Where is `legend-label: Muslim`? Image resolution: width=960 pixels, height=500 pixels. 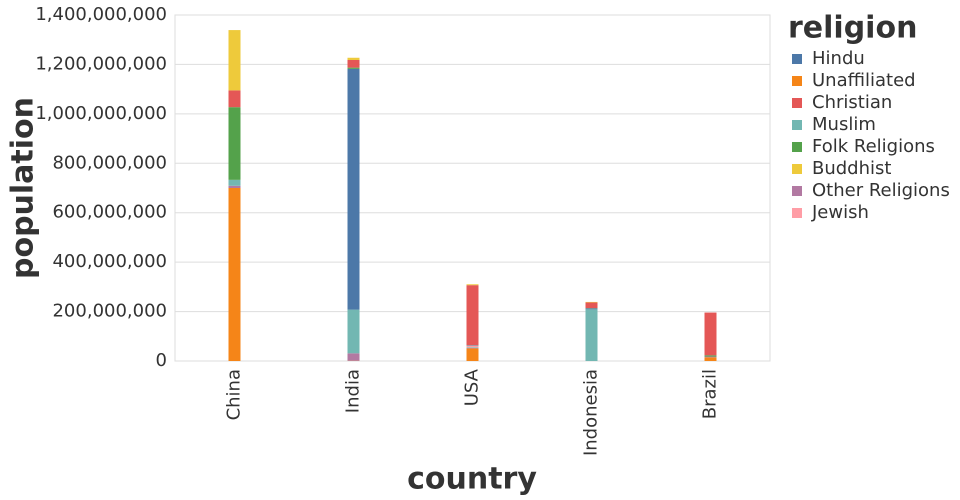 legend-label: Muslim is located at coordinates (844, 124).